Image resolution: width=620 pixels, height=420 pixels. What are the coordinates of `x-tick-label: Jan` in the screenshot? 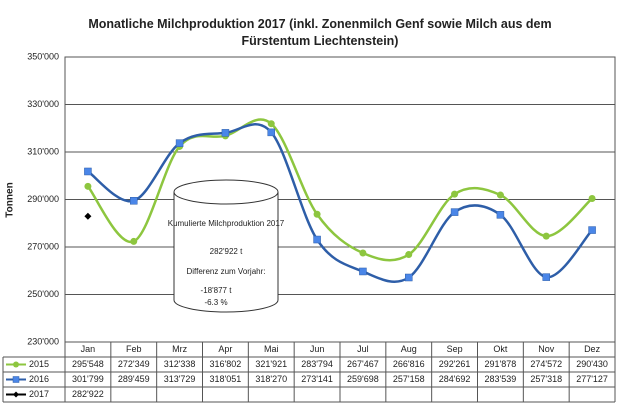 It's located at (88, 349).